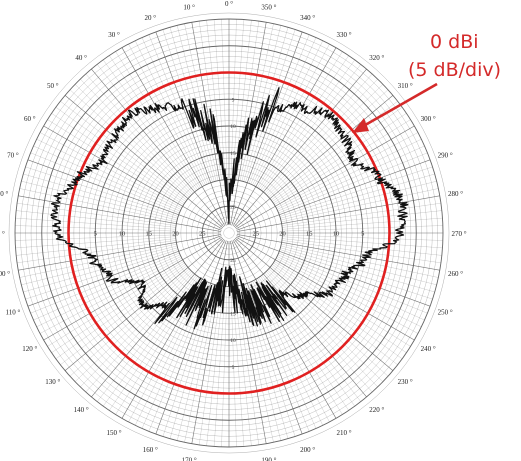  What do you see at coordinates (113, 433) in the screenshot?
I see `angle-label: 150 °` at bounding box center [113, 433].